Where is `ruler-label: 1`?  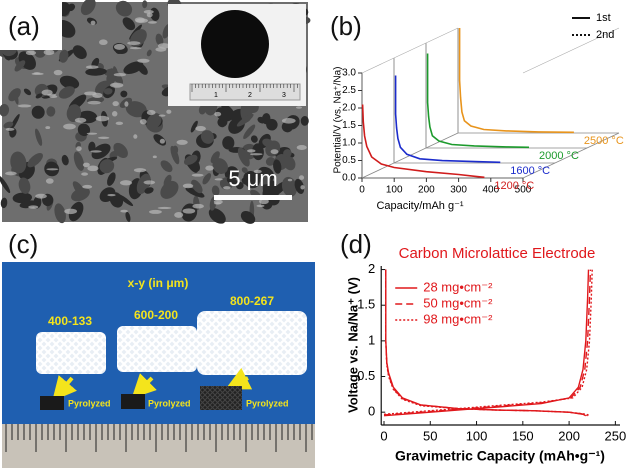 ruler-label: 1 is located at coordinates (216, 95).